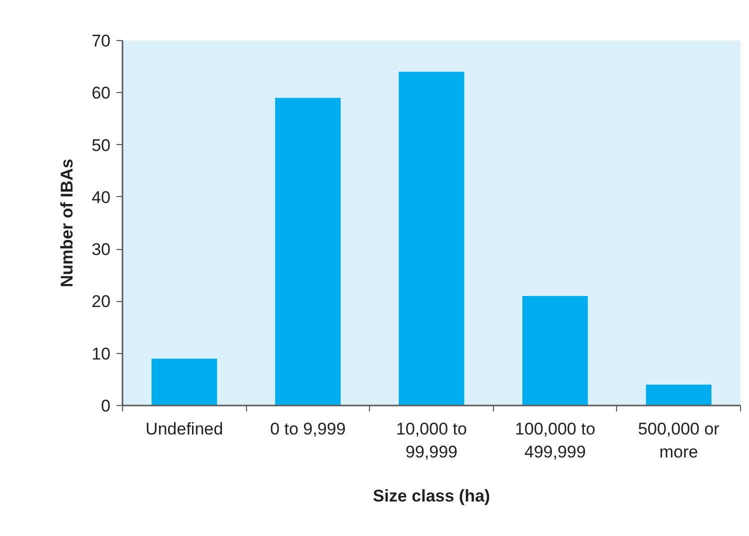 This screenshot has width=749, height=536. What do you see at coordinates (101, 145) in the screenshot?
I see `y-tick-label: 50` at bounding box center [101, 145].